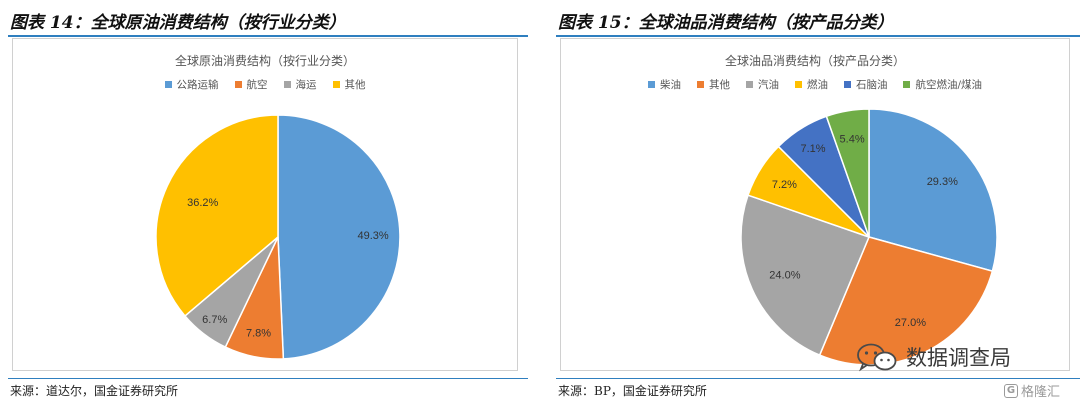 The height and width of the screenshot is (405, 1080). I want to click on data-label: 27.0%, so click(910, 323).